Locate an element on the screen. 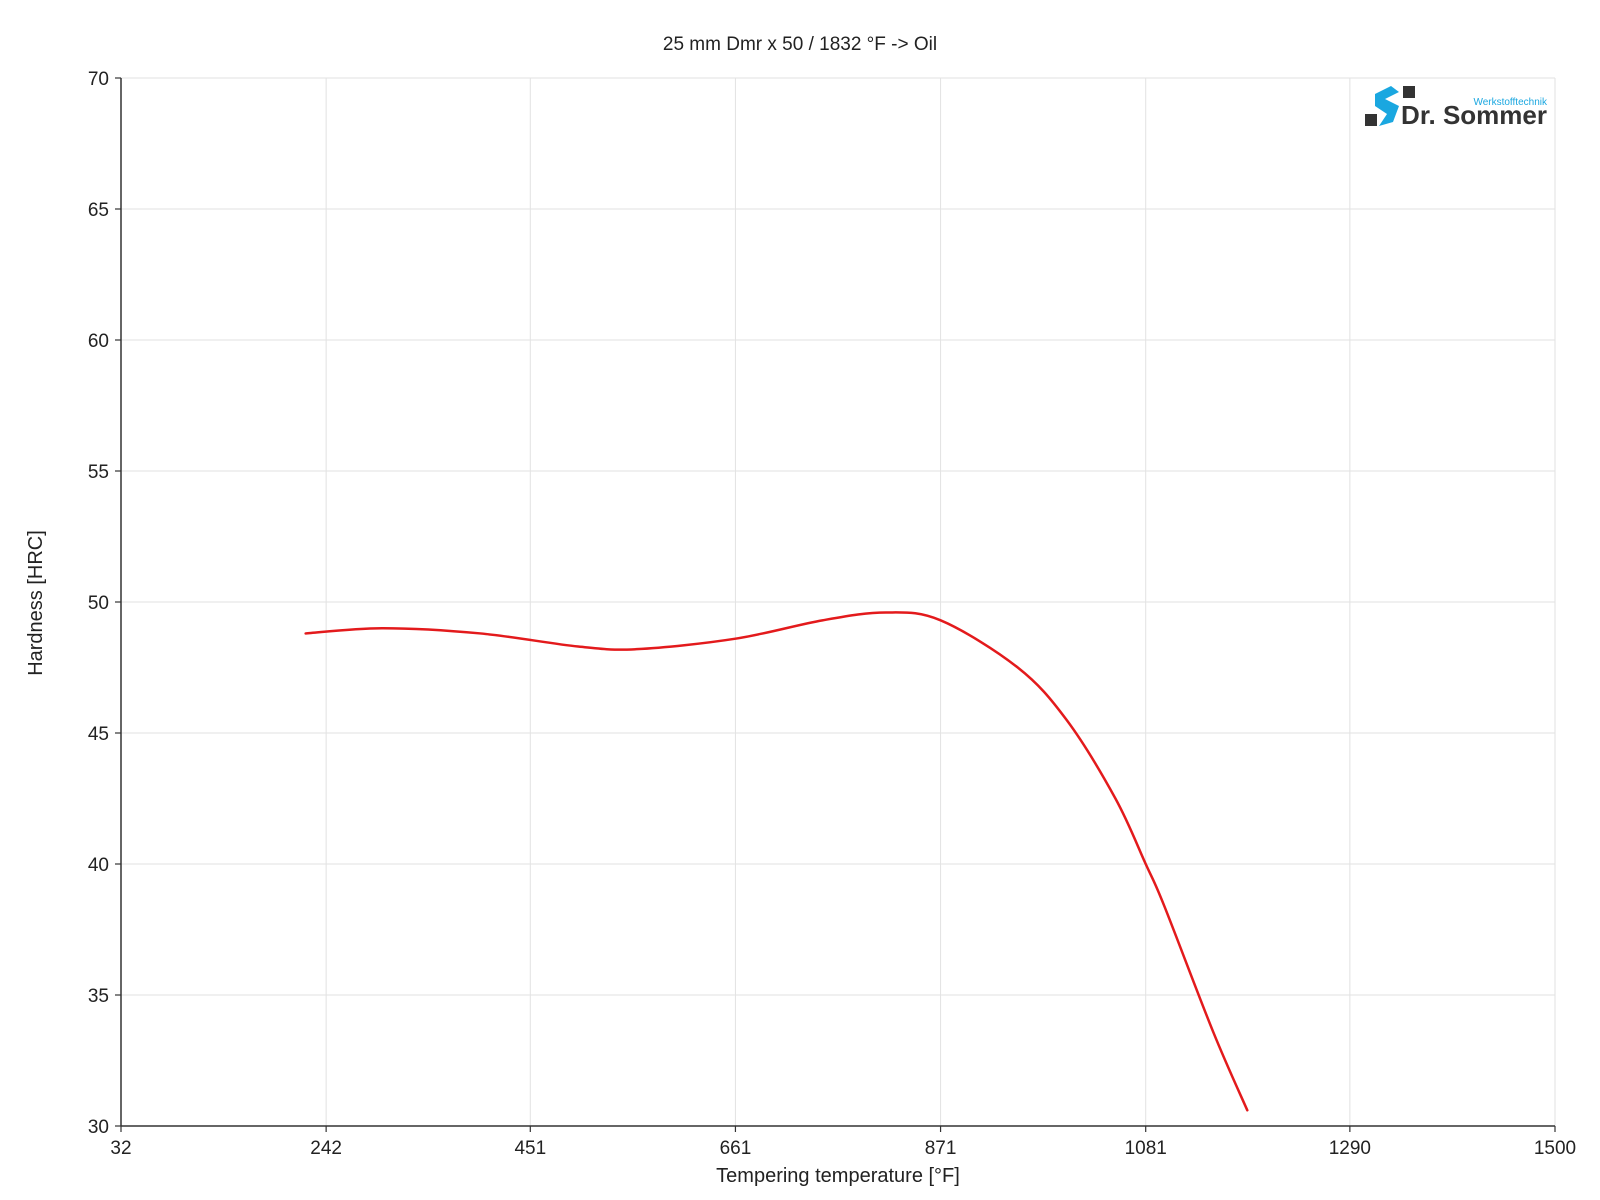  x-tick-label: 1290 is located at coordinates (1350, 1148).